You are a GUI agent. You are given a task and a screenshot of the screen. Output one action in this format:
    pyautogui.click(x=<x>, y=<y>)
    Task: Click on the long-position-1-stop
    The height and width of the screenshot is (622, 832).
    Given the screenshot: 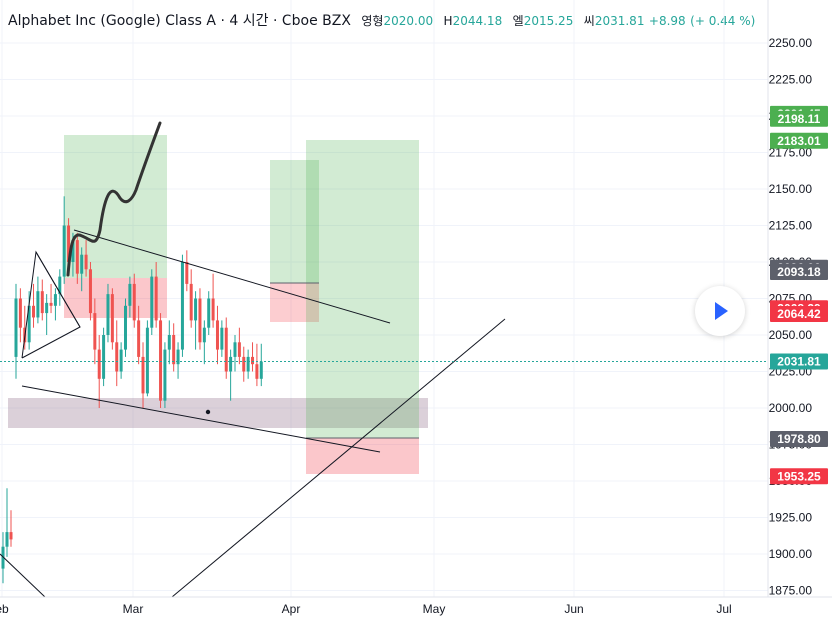 What is the action you would take?
    pyautogui.click(x=115, y=298)
    